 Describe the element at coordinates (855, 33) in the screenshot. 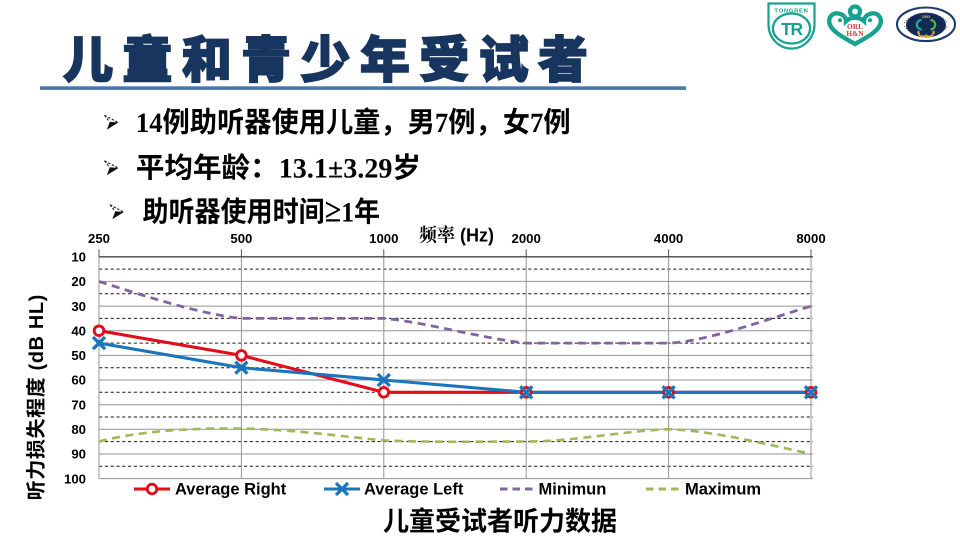

I see `svg-text: H&N` at that location.